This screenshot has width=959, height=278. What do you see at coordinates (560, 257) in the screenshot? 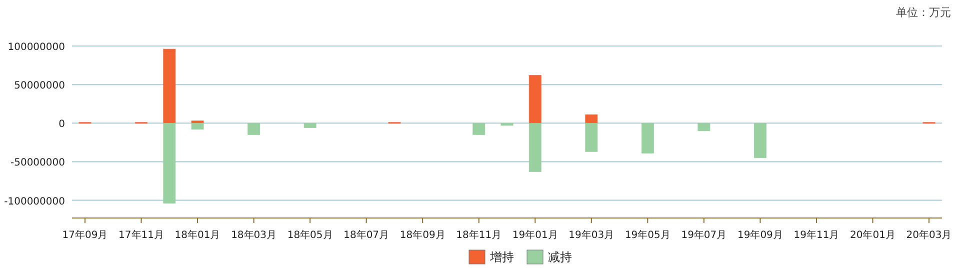
I see `legend-label: 减持` at bounding box center [560, 257].